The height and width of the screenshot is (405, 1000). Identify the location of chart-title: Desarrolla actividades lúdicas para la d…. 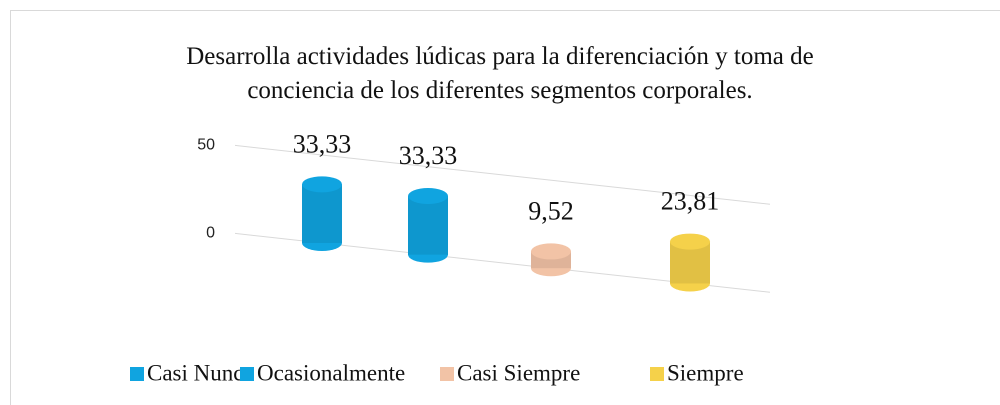
(500, 73).